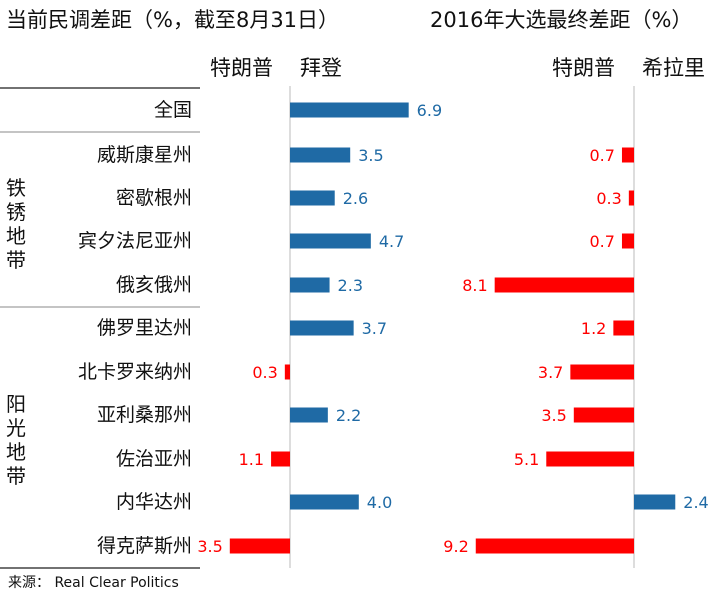 This screenshot has height=604, width=720. I want to click on group-label-sun-belt: 阳光地带, so click(16, 440).